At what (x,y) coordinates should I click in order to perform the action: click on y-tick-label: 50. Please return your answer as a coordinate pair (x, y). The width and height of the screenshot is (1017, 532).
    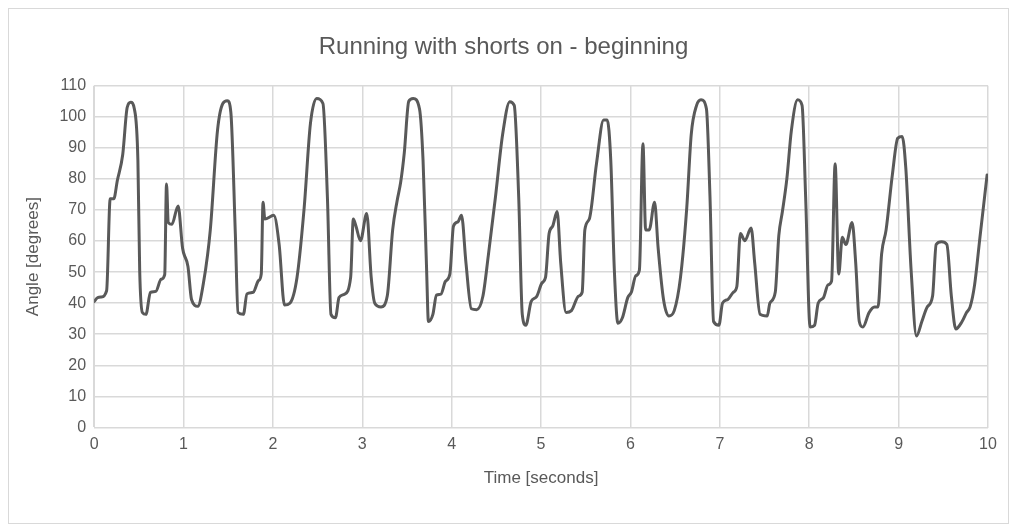
    Looking at the image, I should click on (77, 271).